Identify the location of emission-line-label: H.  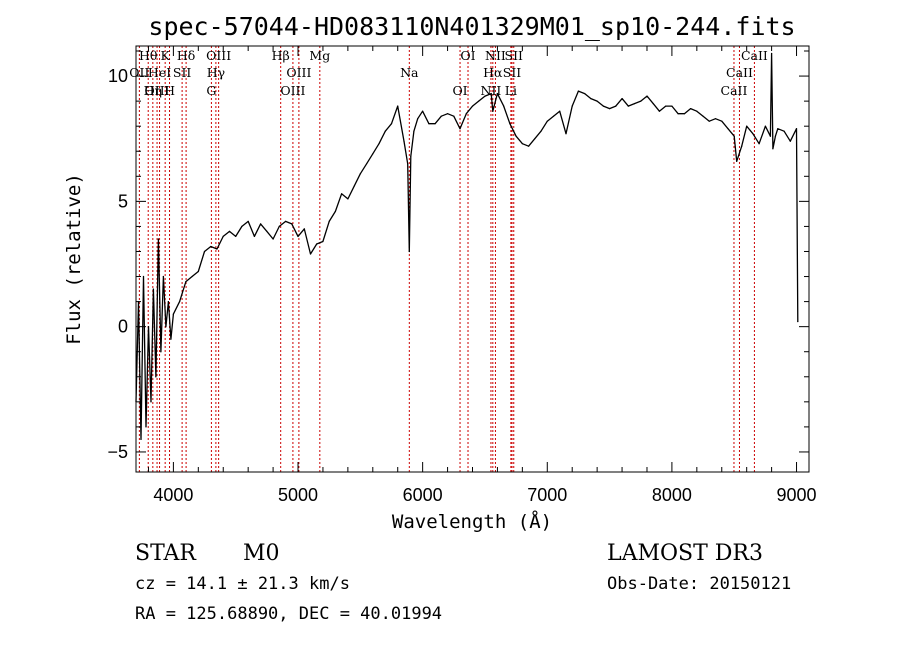
(169, 90).